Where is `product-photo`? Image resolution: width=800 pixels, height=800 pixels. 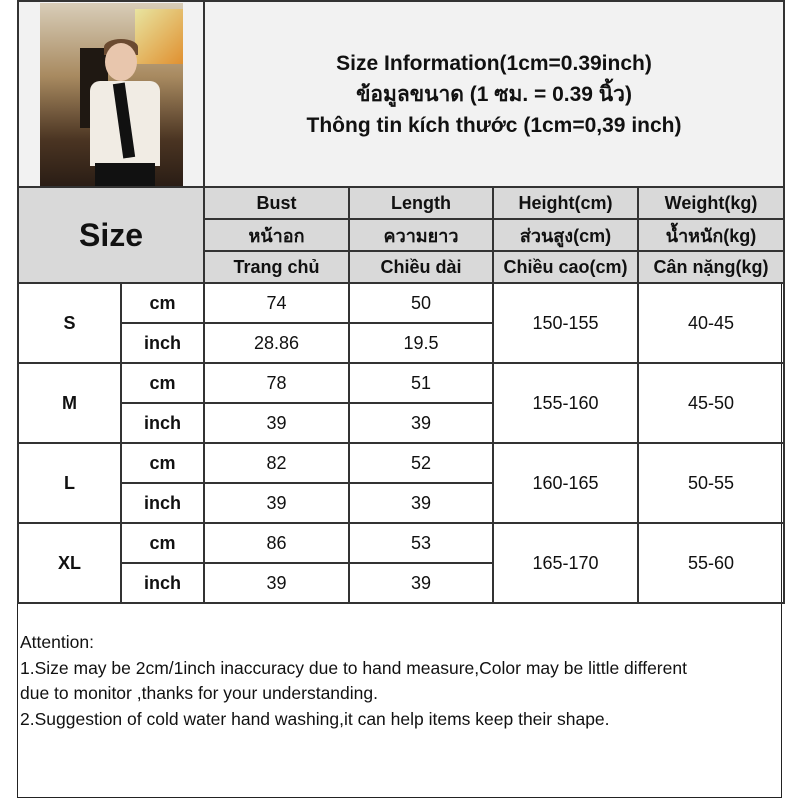 product-photo is located at coordinates (111, 94).